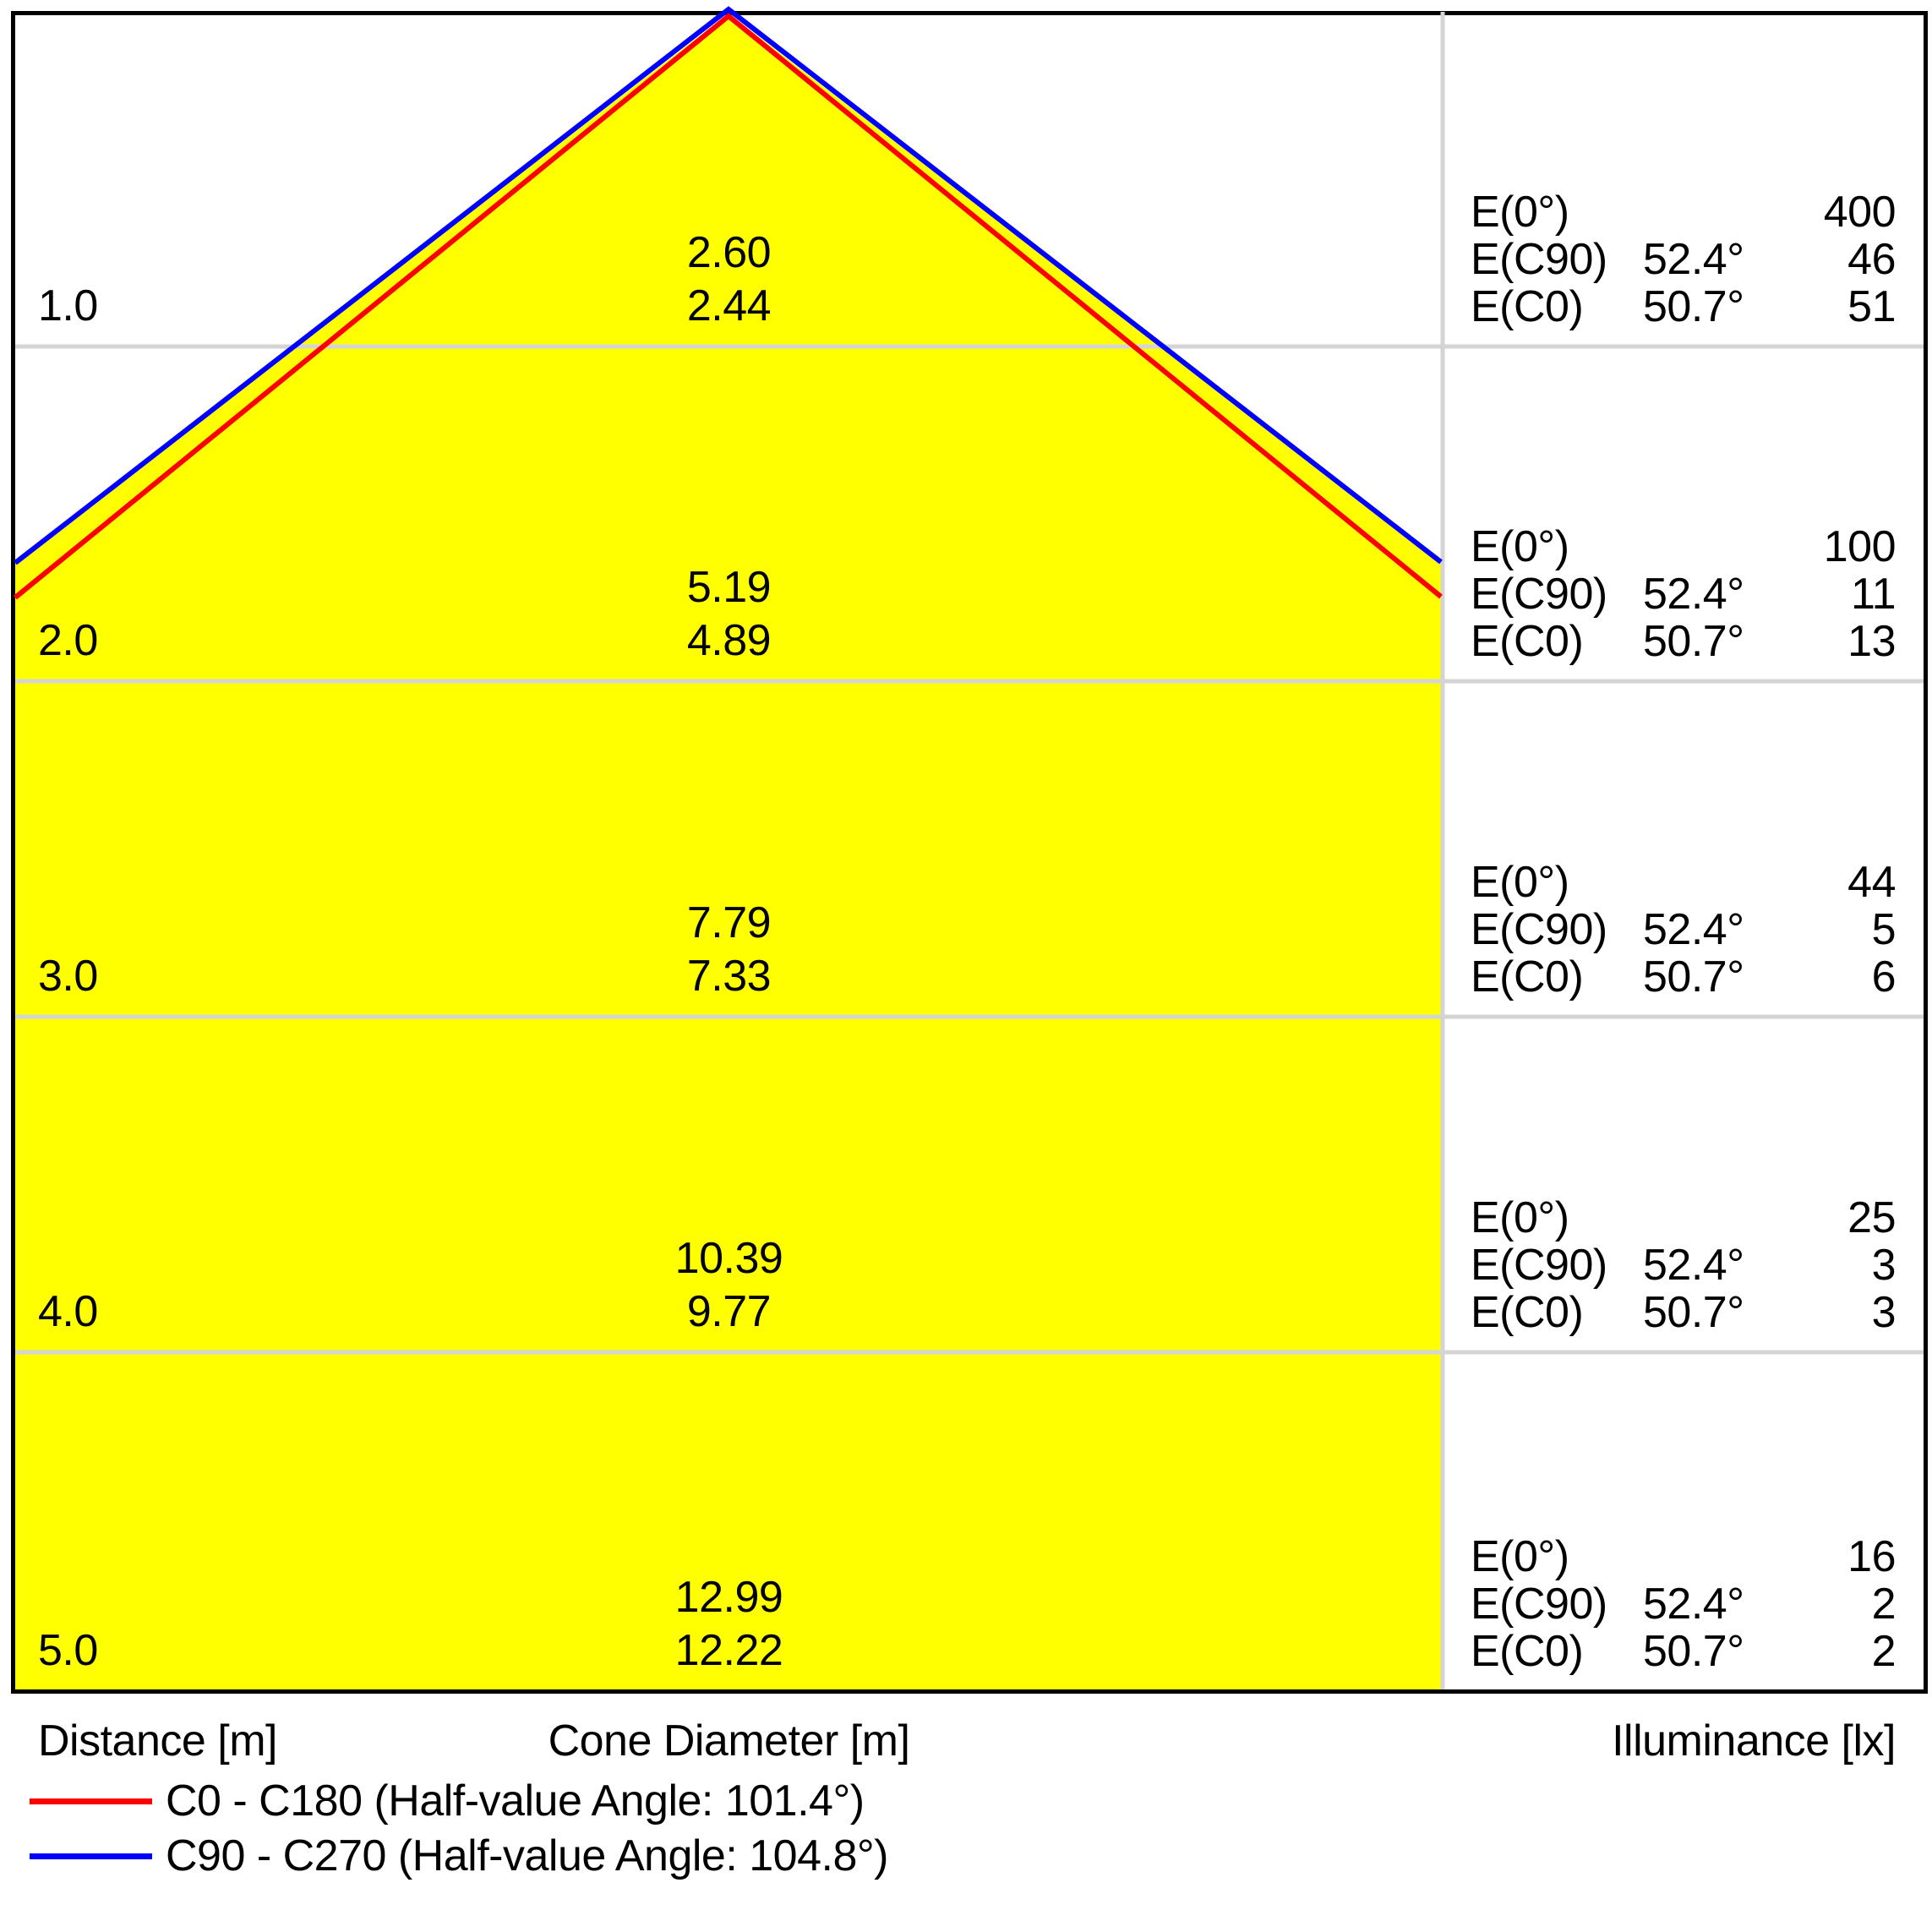 The height and width of the screenshot is (1932, 1932). Describe the element at coordinates (515, 1801) in the screenshot. I see `legend-item-c0-c180: C0 - C180 (Half-value Angle: 101.4°)` at that location.